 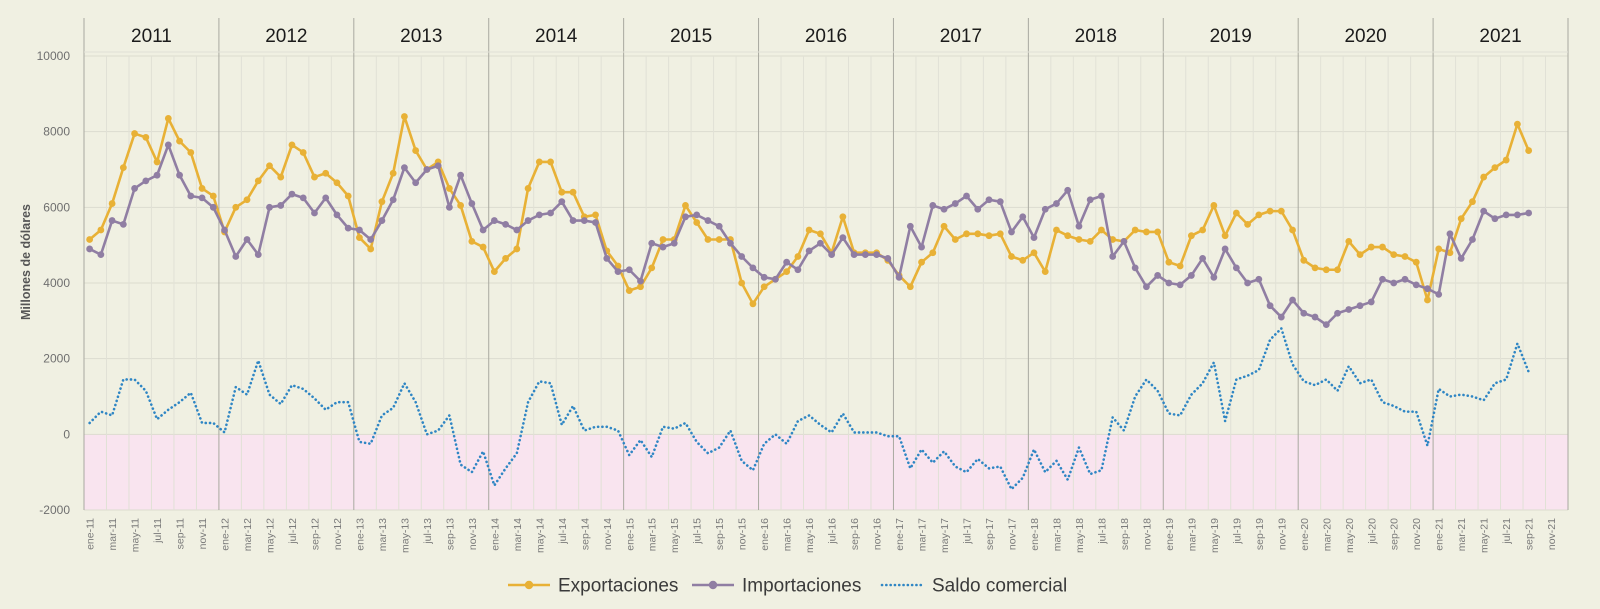 What do you see at coordinates (248, 534) in the screenshot?
I see `x-tick-label: mar-12` at bounding box center [248, 534].